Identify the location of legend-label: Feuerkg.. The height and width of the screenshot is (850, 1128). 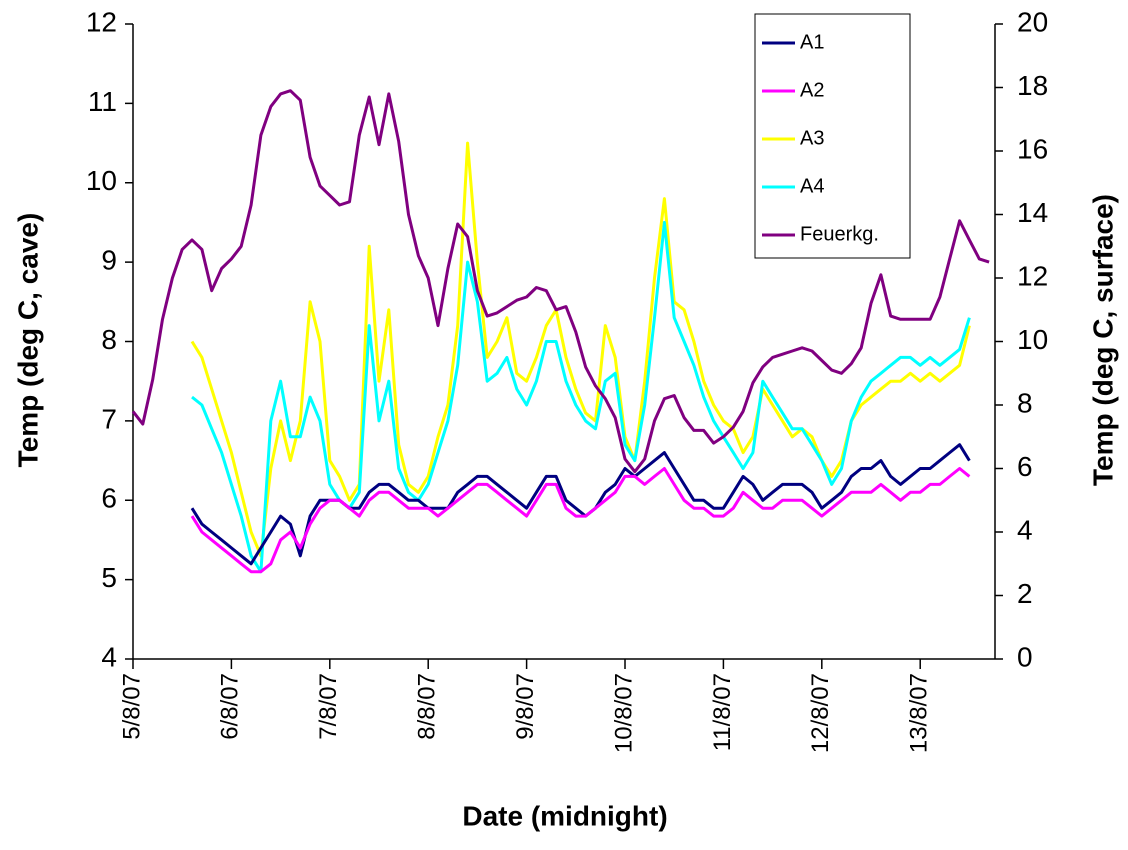
(839, 234).